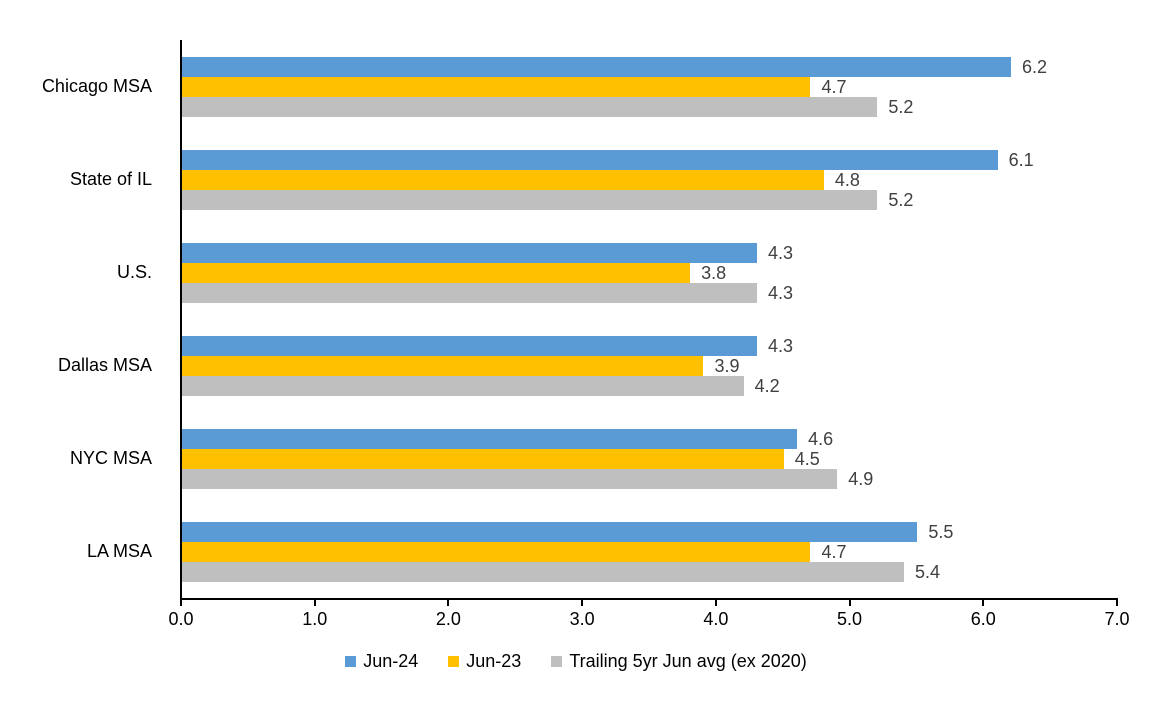 This screenshot has width=1152, height=707. I want to click on category-label: Dallas MSA, so click(104, 365).